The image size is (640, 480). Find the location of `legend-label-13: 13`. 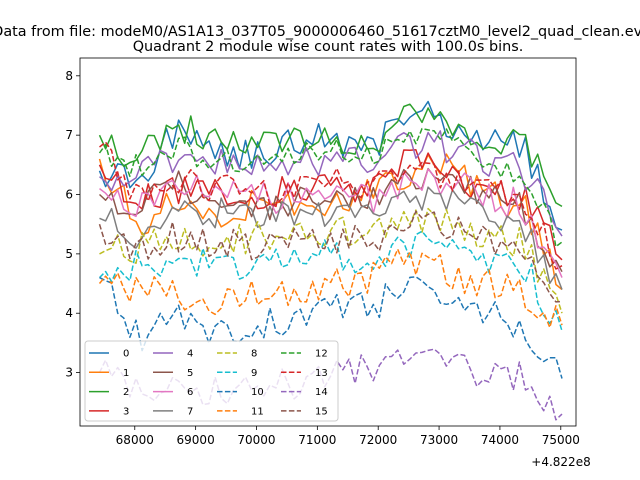

legend-label-13: 13 is located at coordinates (321, 373).